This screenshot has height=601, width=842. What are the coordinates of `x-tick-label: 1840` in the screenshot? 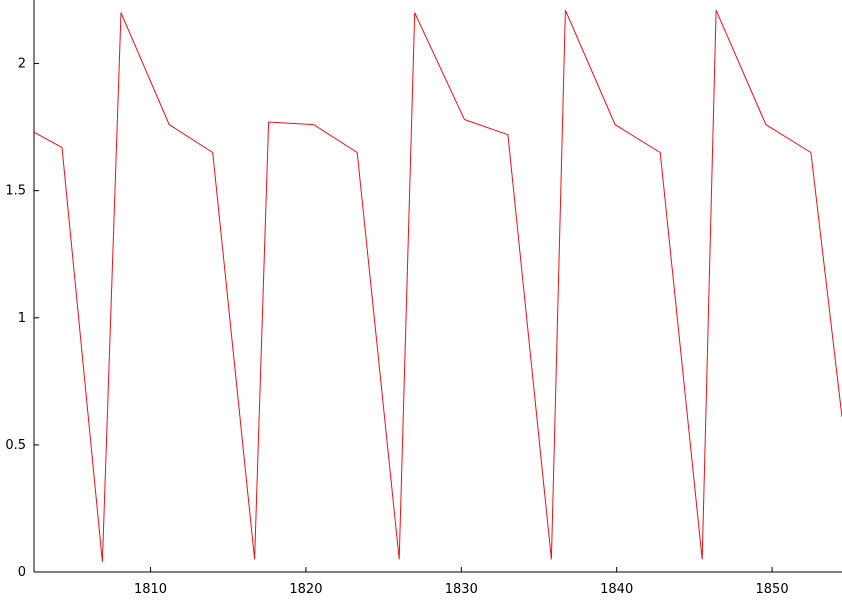 It's located at (616, 589).